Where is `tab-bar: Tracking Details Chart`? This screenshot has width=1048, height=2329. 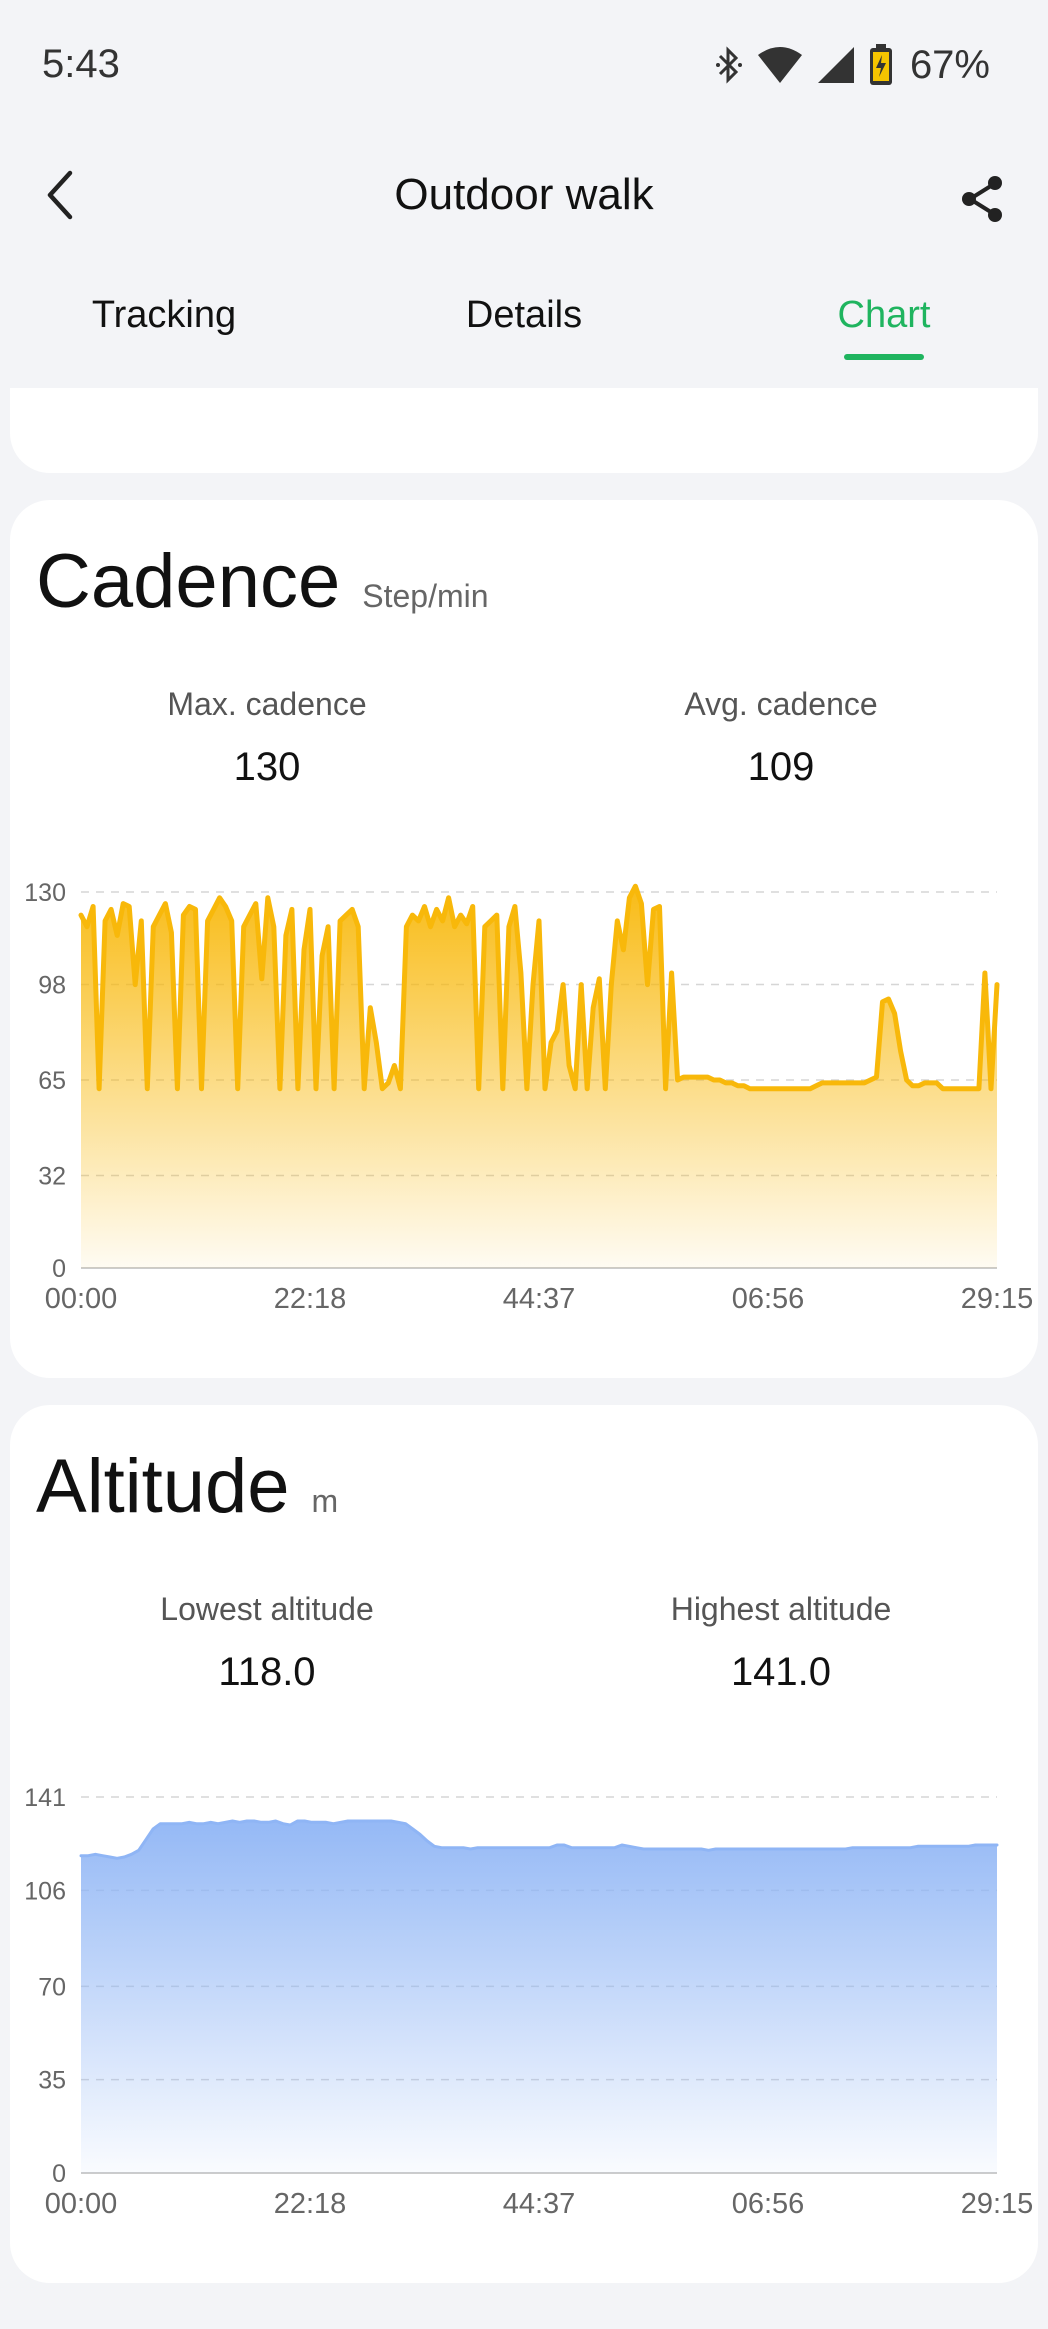
tab-bar: Tracking Details Chart is located at coordinates (524, 325).